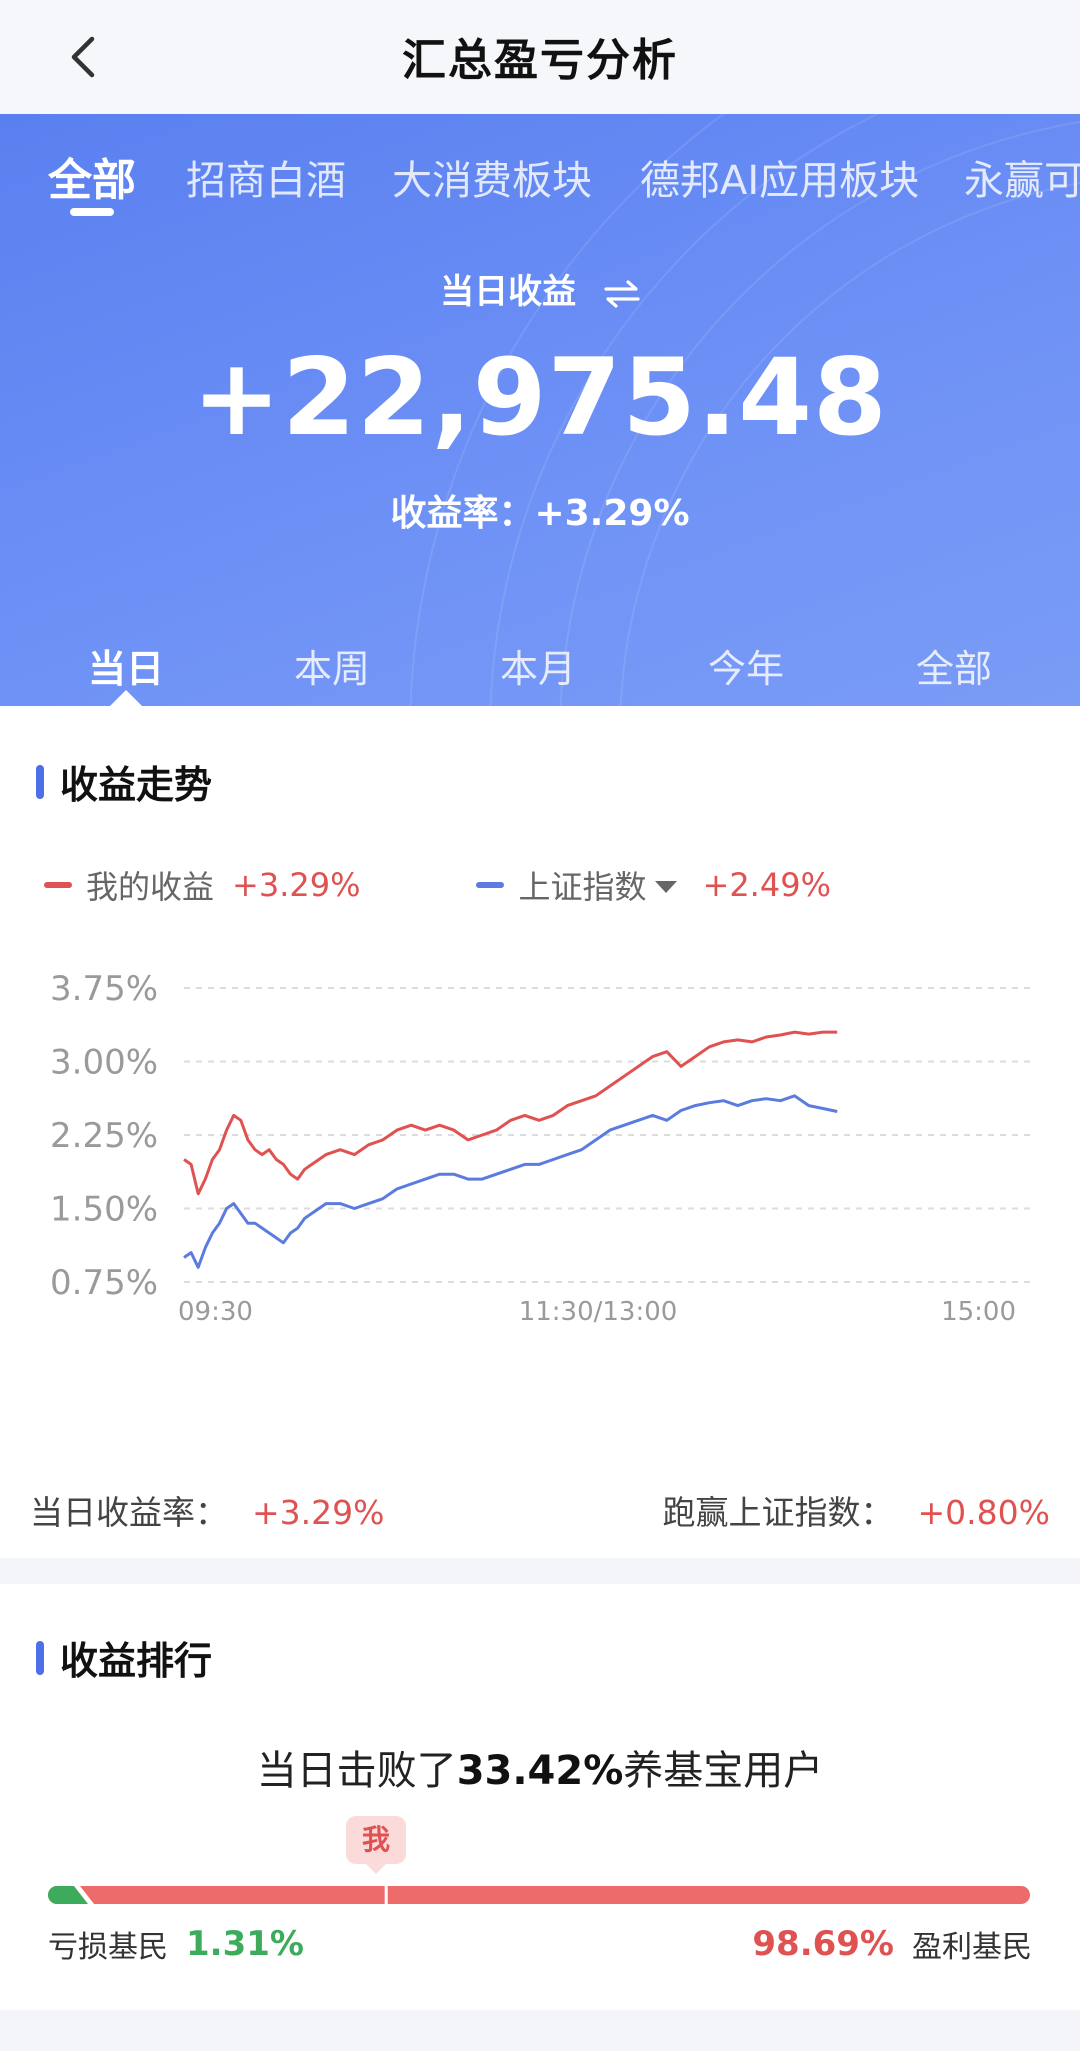 This screenshot has height=2051, width=1080. What do you see at coordinates (104, 1210) in the screenshot?
I see `y-tick-label: 1.50%` at bounding box center [104, 1210].